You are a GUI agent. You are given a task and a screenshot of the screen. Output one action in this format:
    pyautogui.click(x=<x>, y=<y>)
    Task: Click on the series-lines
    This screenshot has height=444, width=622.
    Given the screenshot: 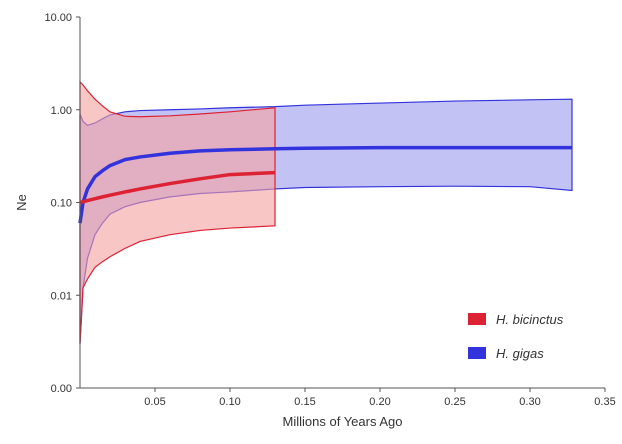 What is the action you would take?
    pyautogui.click(x=325, y=184)
    